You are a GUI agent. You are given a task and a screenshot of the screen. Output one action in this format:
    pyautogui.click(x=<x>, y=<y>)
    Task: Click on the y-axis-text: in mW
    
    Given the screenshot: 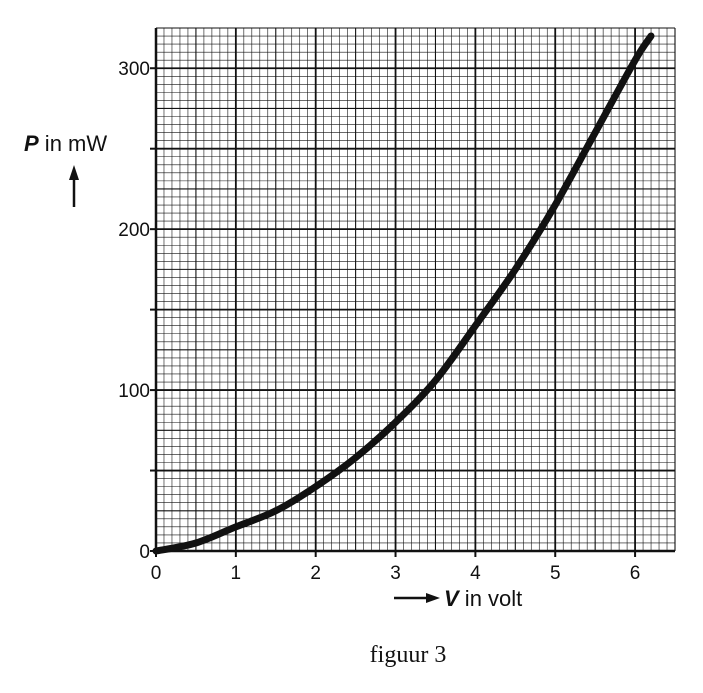 What is the action you would take?
    pyautogui.click(x=73, y=143)
    